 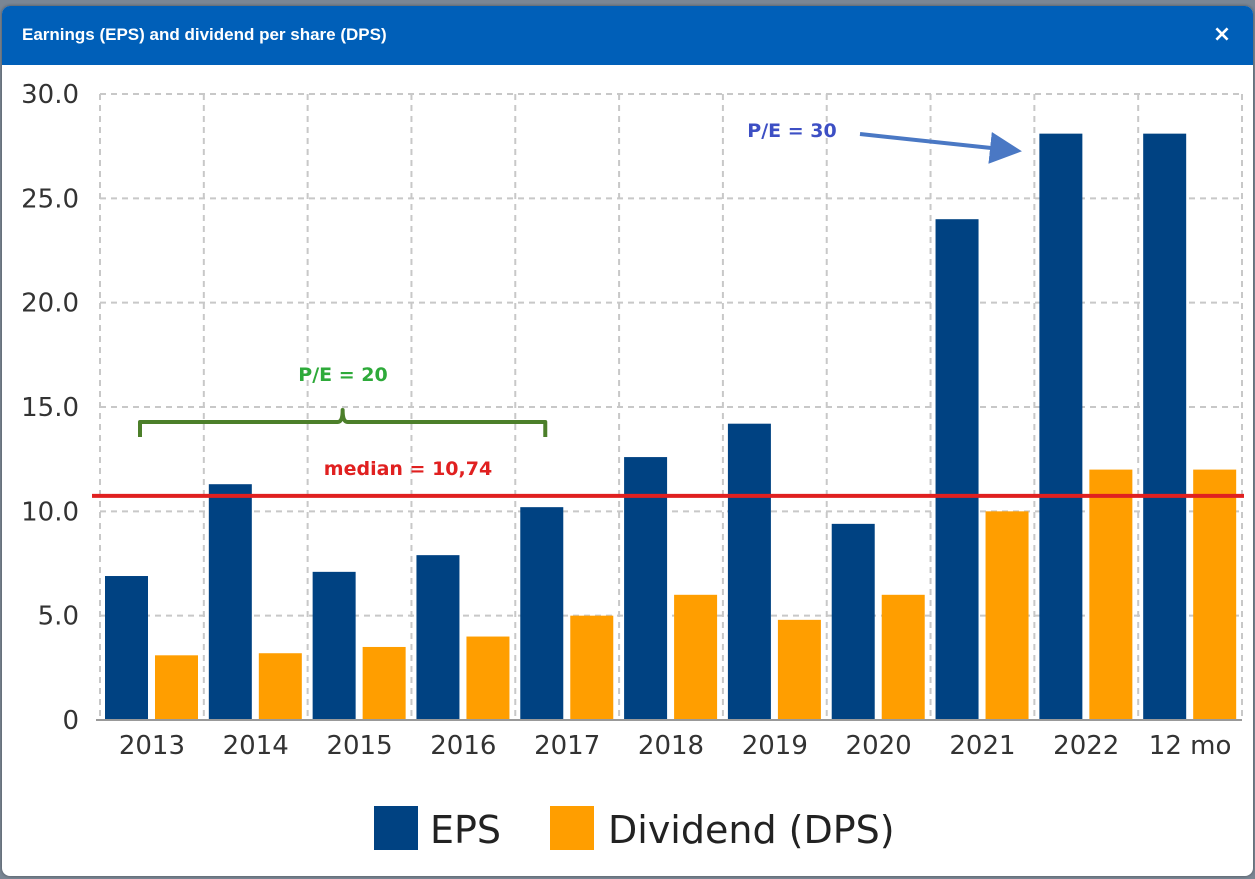 What do you see at coordinates (1086, 746) in the screenshot?
I see `x-tick-label: 2022` at bounding box center [1086, 746].